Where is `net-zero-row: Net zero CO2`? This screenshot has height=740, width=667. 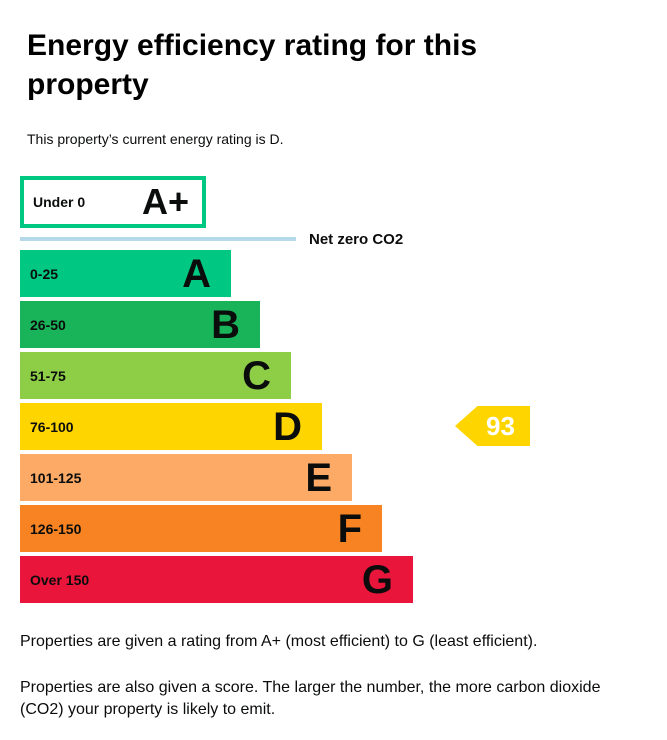 net-zero-row: Net zero CO2 is located at coordinates (333, 239).